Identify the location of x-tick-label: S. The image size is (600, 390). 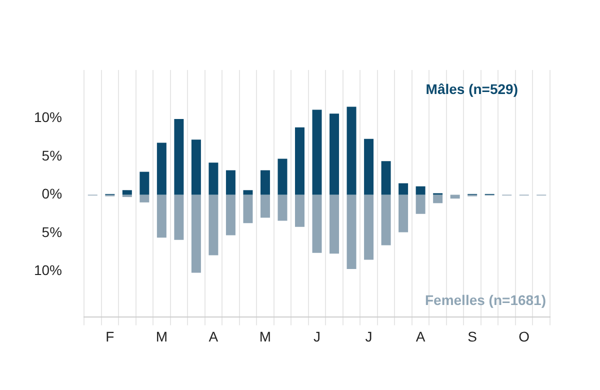
(473, 336).